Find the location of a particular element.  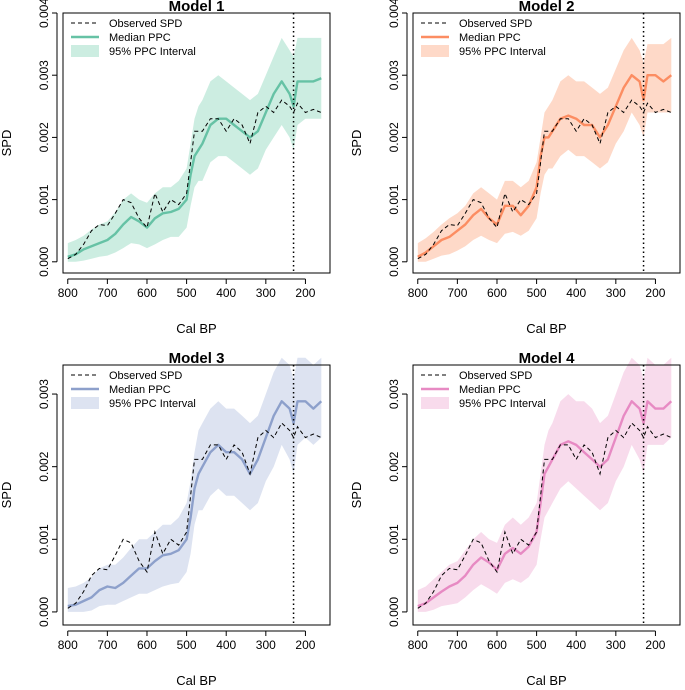

chart-title: Model 4 is located at coordinates (547, 358).